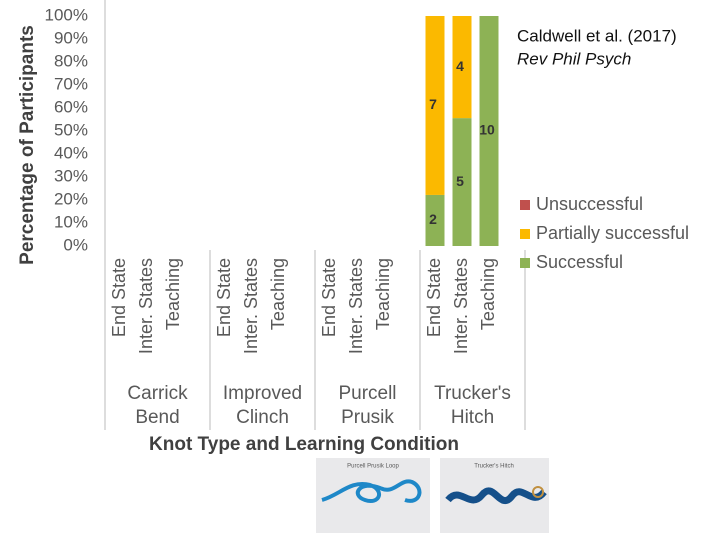 The height and width of the screenshot is (540, 720). What do you see at coordinates (432, 495) in the screenshot?
I see `knot-photo` at bounding box center [432, 495].